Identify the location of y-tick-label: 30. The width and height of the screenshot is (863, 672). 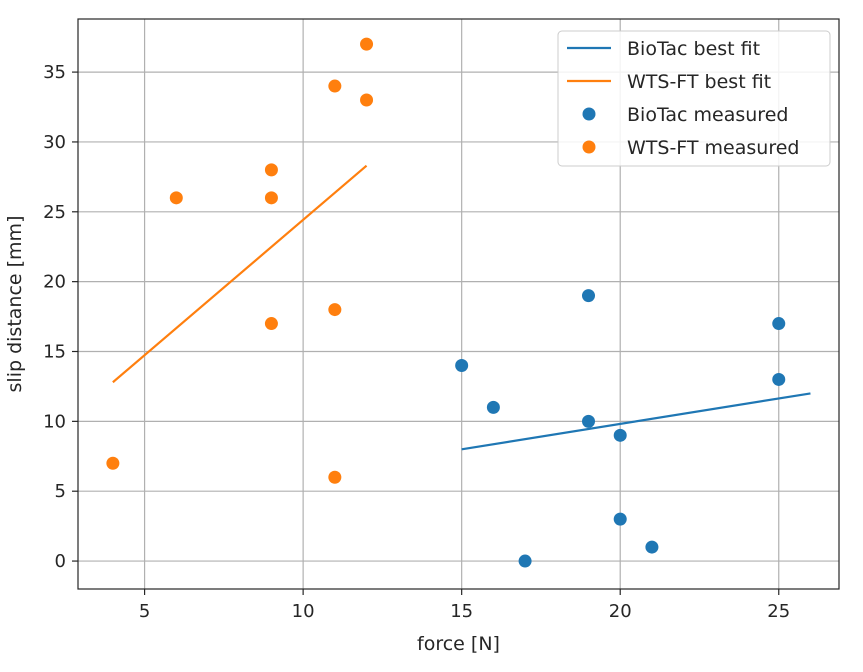
(54, 142).